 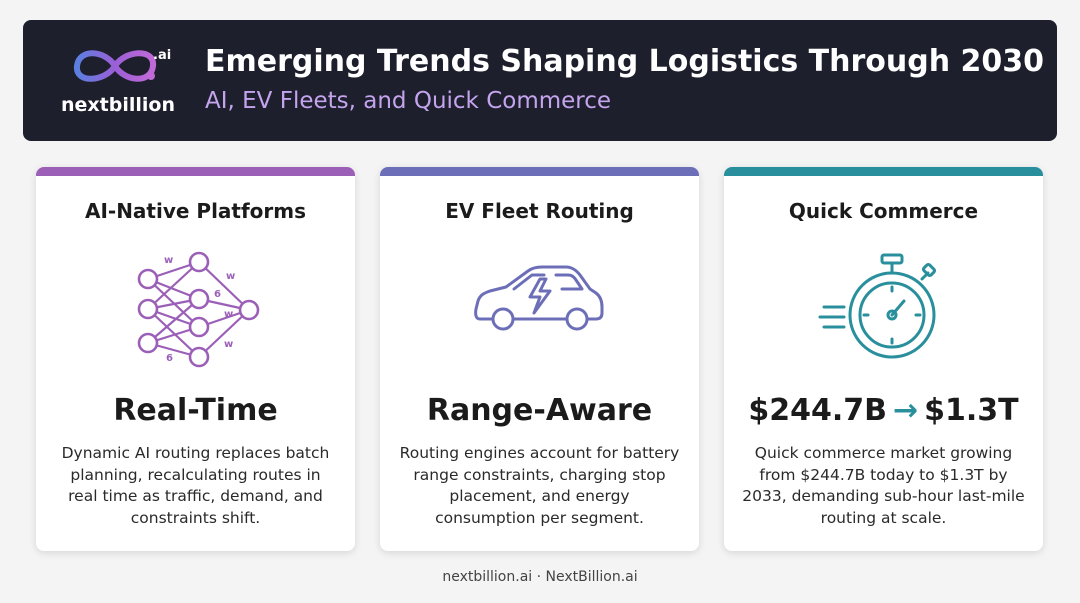 I want to click on card-title: EV Fleet Routing, so click(x=539, y=211).